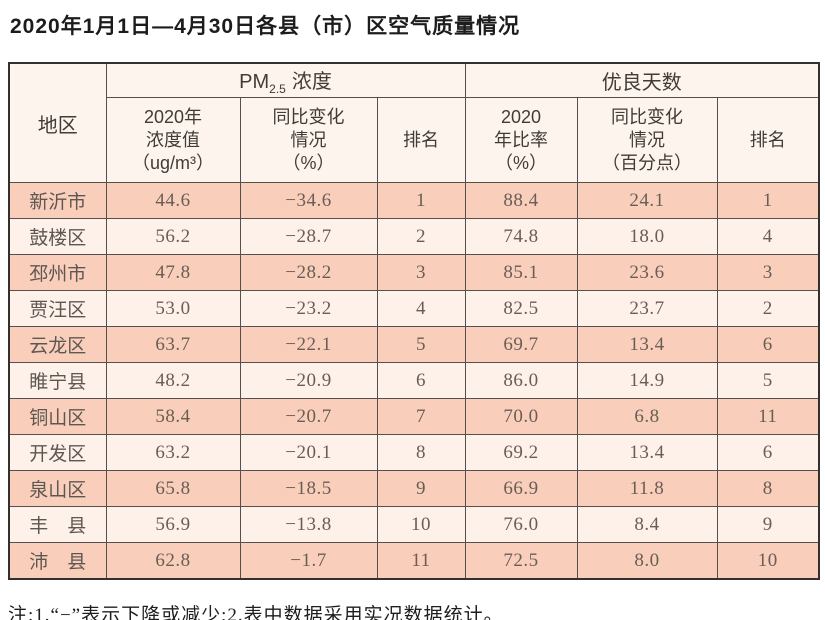 The height and width of the screenshot is (620, 825). Describe the element at coordinates (521, 236) in the screenshot. I see `good-rate-cell: 74.8` at that location.